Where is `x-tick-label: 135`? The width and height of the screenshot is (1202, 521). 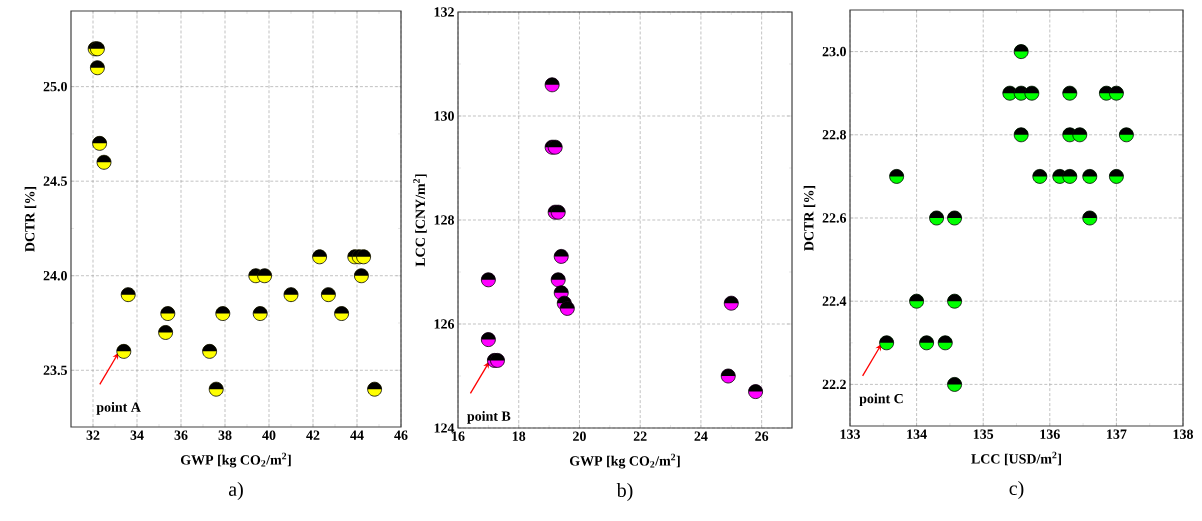
x-tick-label: 135 is located at coordinates (983, 434).